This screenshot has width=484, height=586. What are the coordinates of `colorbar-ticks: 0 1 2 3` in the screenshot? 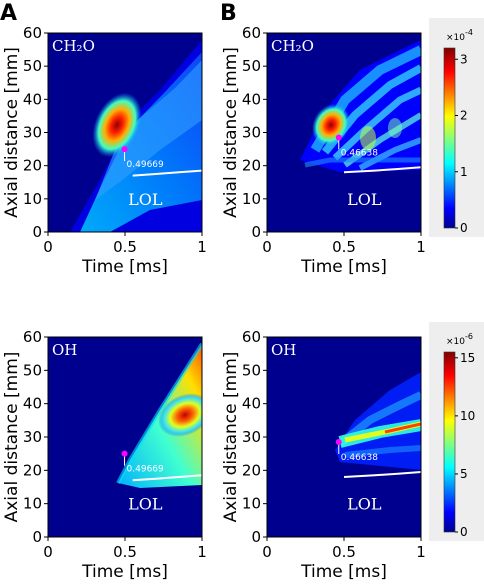 It's located at (455, 141).